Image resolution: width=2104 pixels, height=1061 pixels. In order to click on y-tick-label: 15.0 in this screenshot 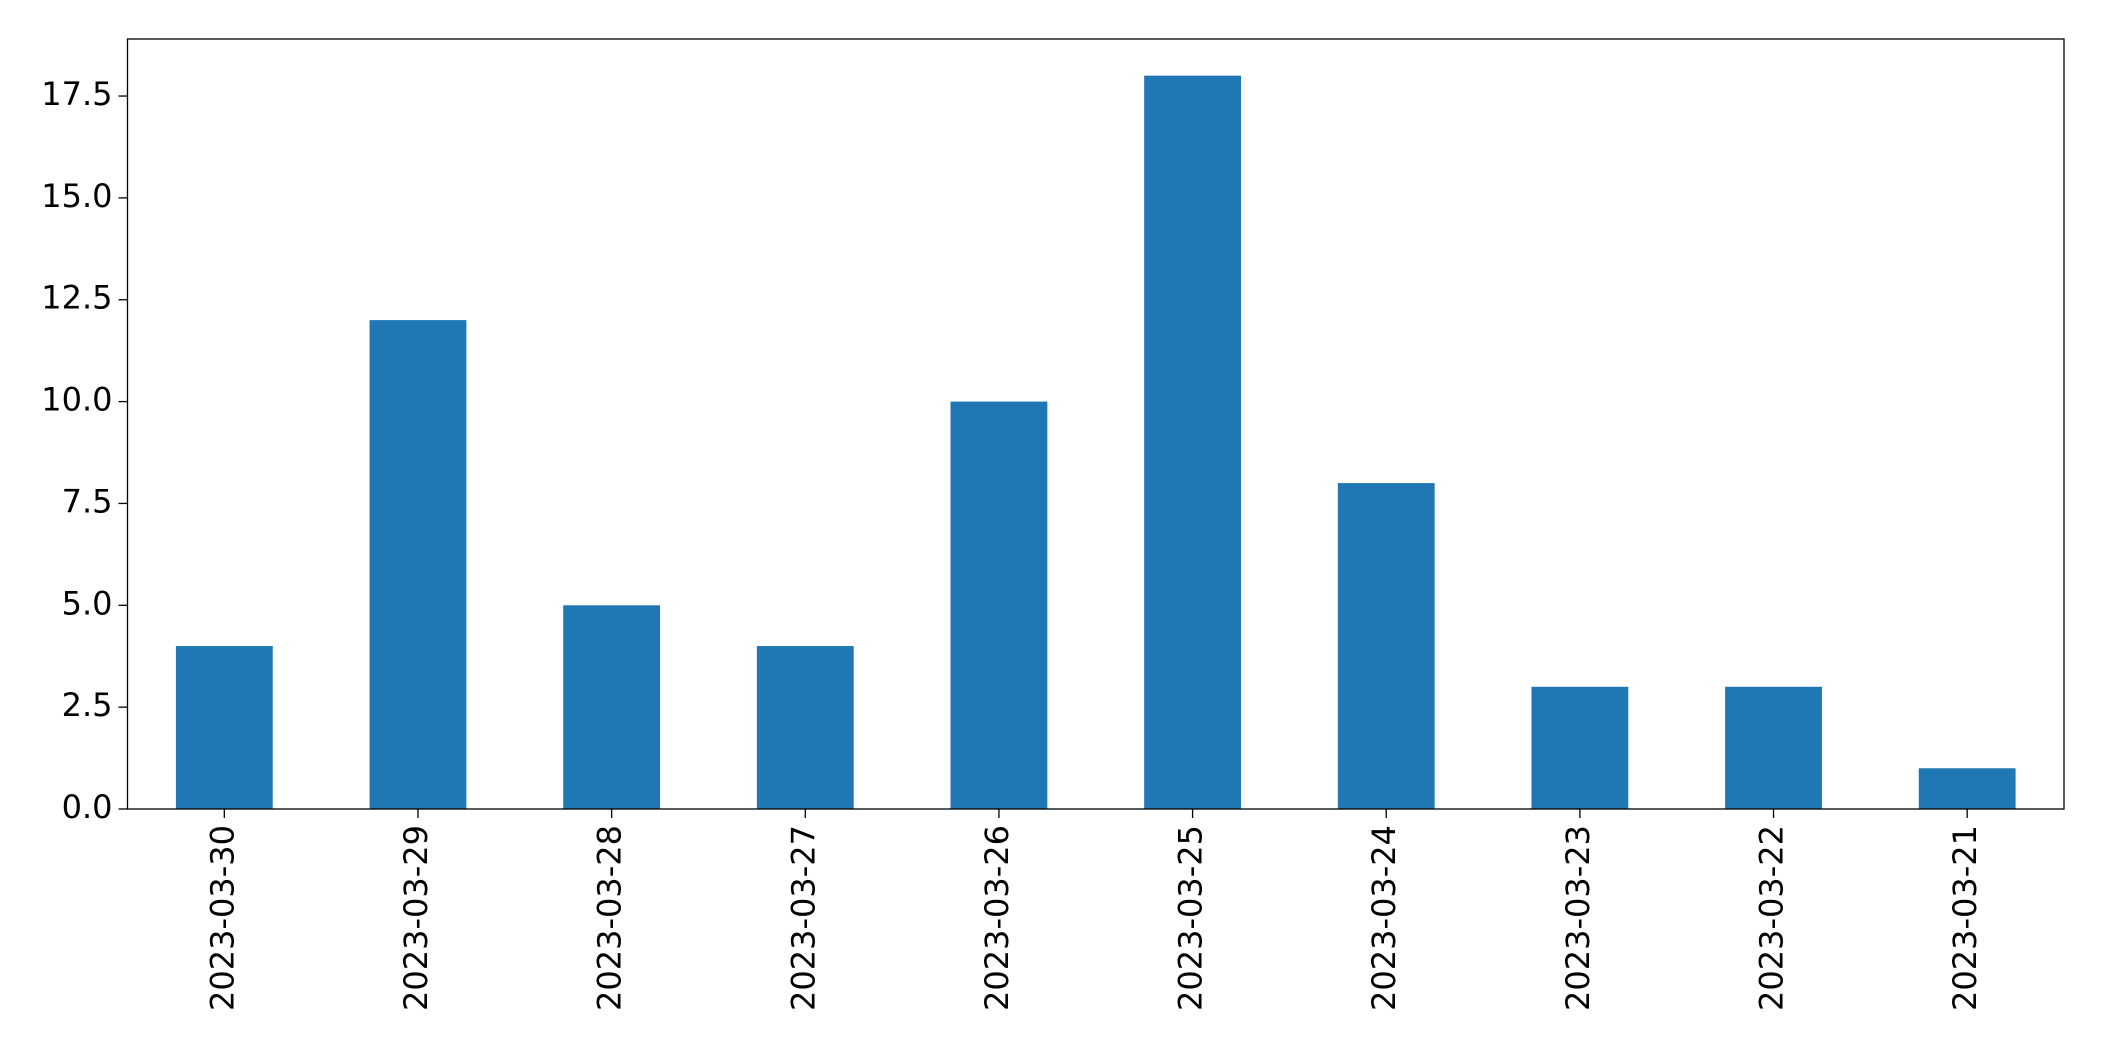, I will do `click(76, 196)`.